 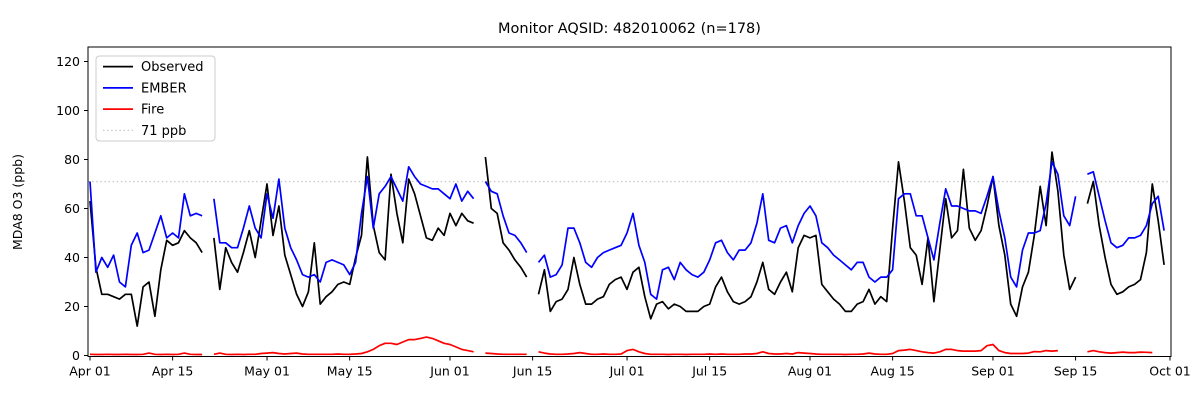 I want to click on series-line-fire, so click(x=621, y=346).